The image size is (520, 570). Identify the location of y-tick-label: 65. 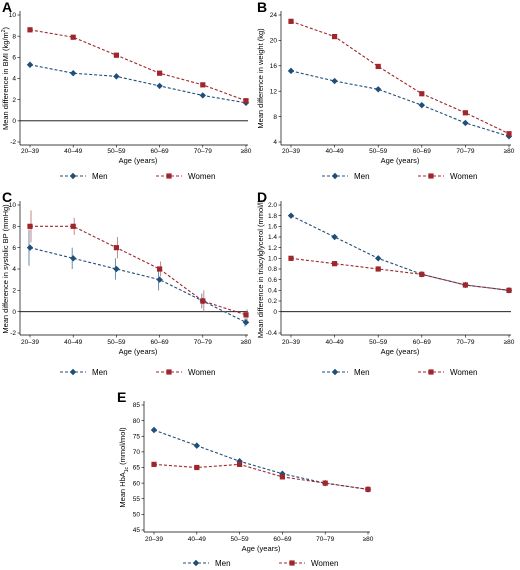
(137, 468).